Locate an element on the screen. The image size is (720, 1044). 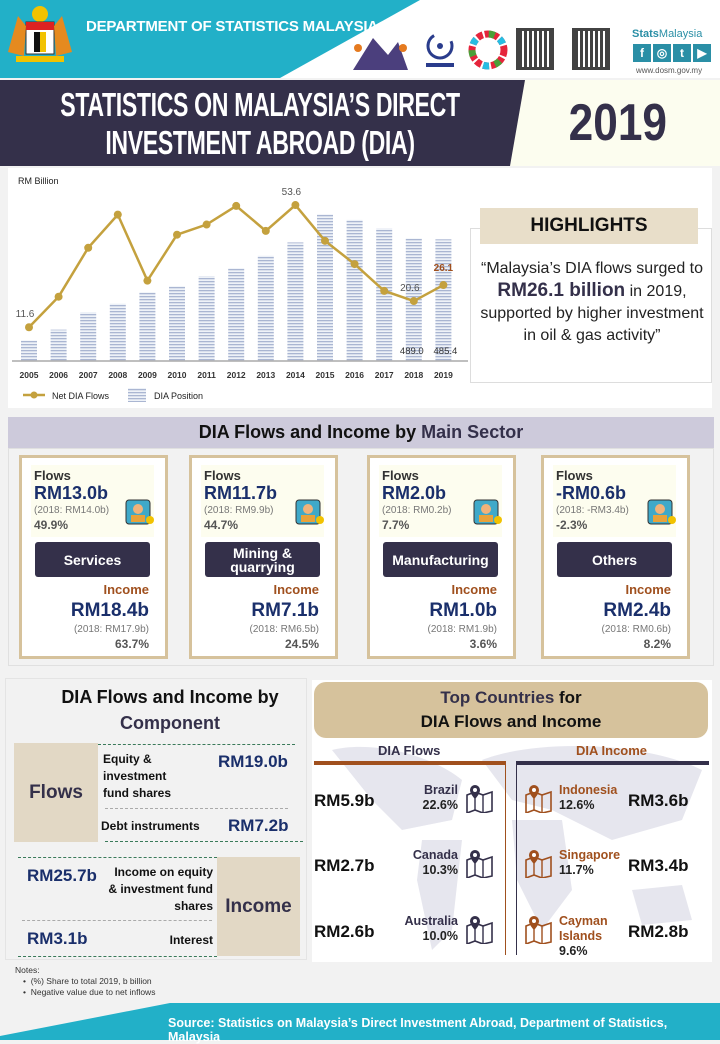
person-phone-icon is located at coordinates (139, 512).